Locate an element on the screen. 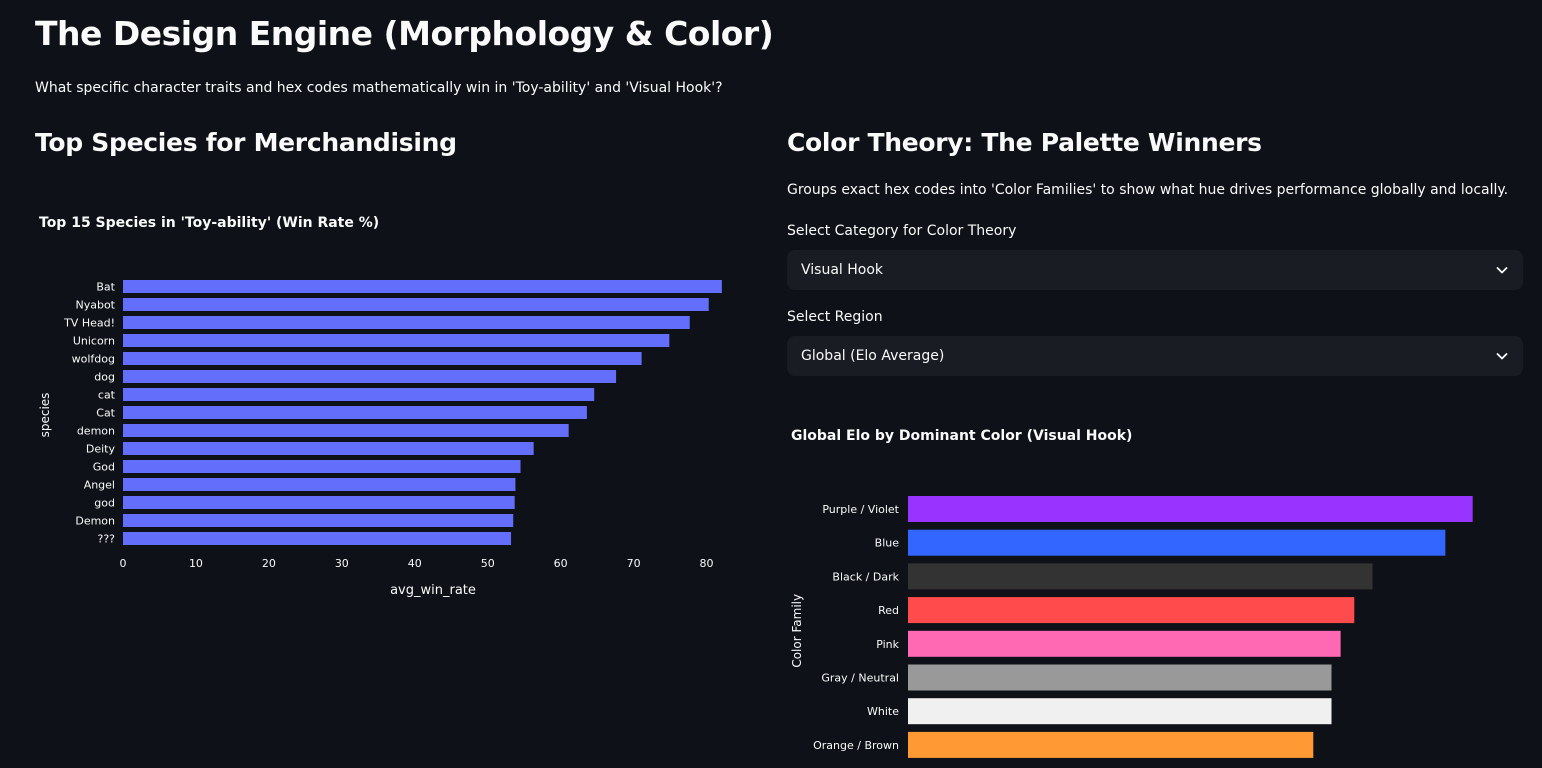 The image size is (1542, 768). page-title: The Design Engine (Morphology & Color) is located at coordinates (404, 33).